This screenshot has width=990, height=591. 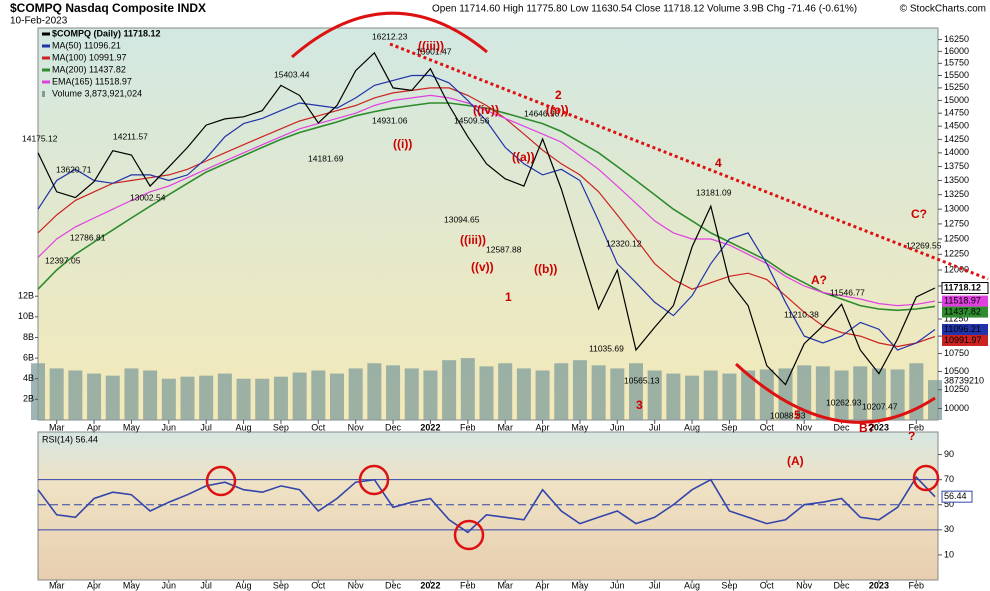 What do you see at coordinates (318, 427) in the screenshot?
I see `x-tick-label: Oct` at bounding box center [318, 427].